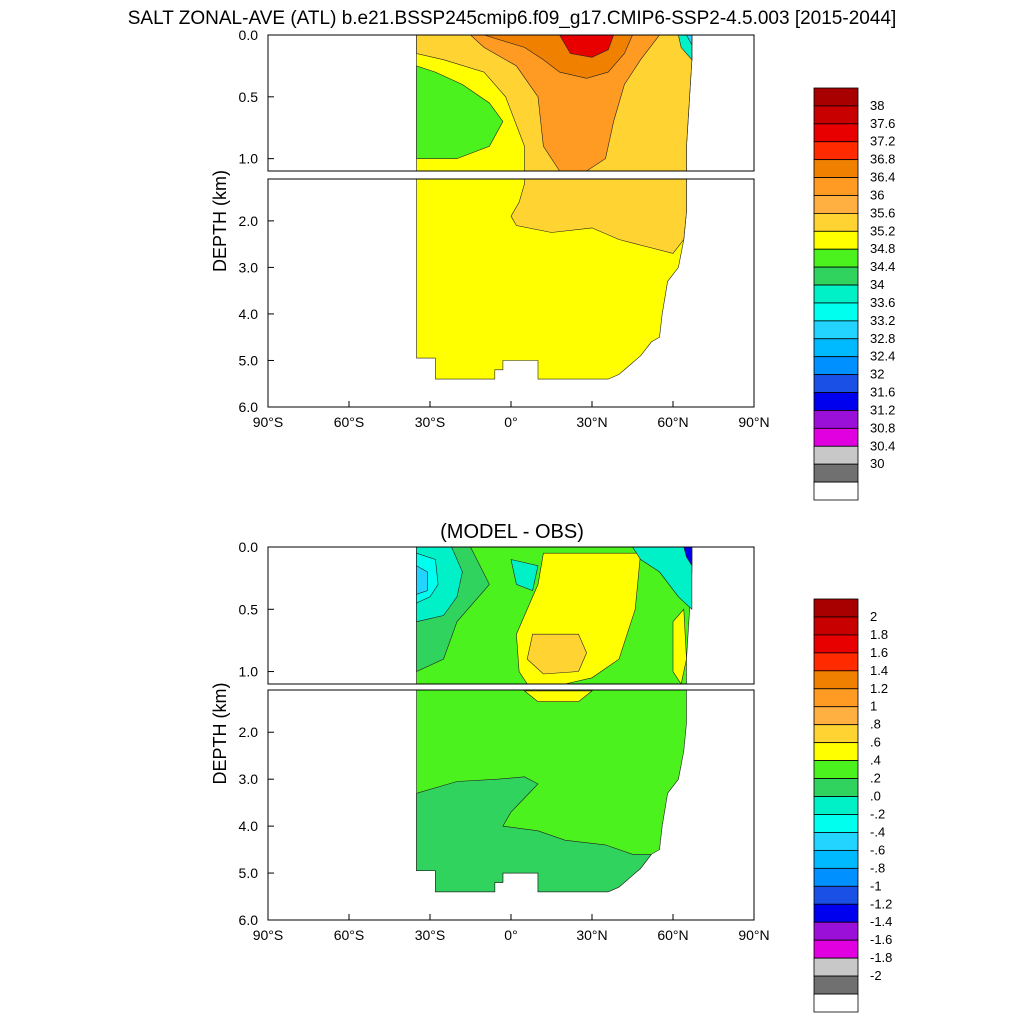  What do you see at coordinates (882, 159) in the screenshot?
I see `colorbar-label: 36.8` at bounding box center [882, 159].